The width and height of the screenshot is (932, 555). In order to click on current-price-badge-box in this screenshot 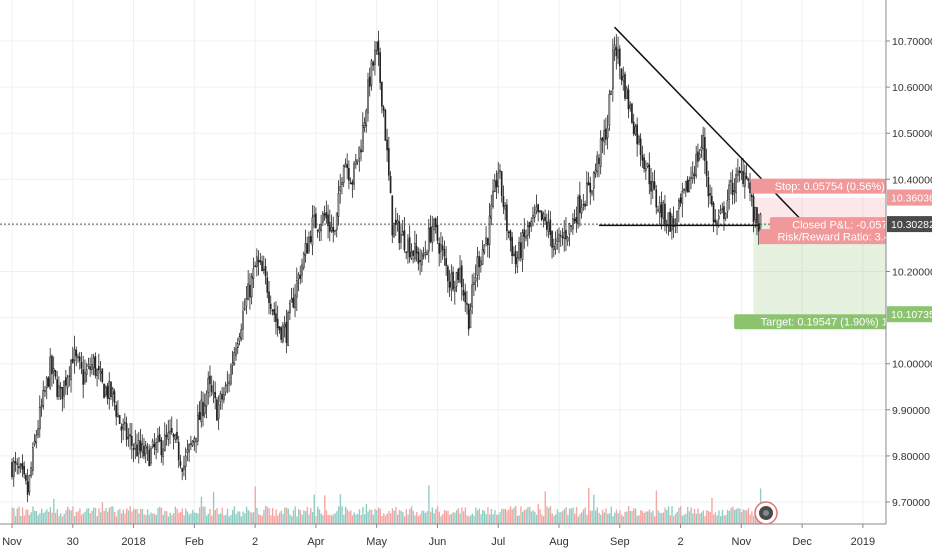, I will do `click(909, 224)`.